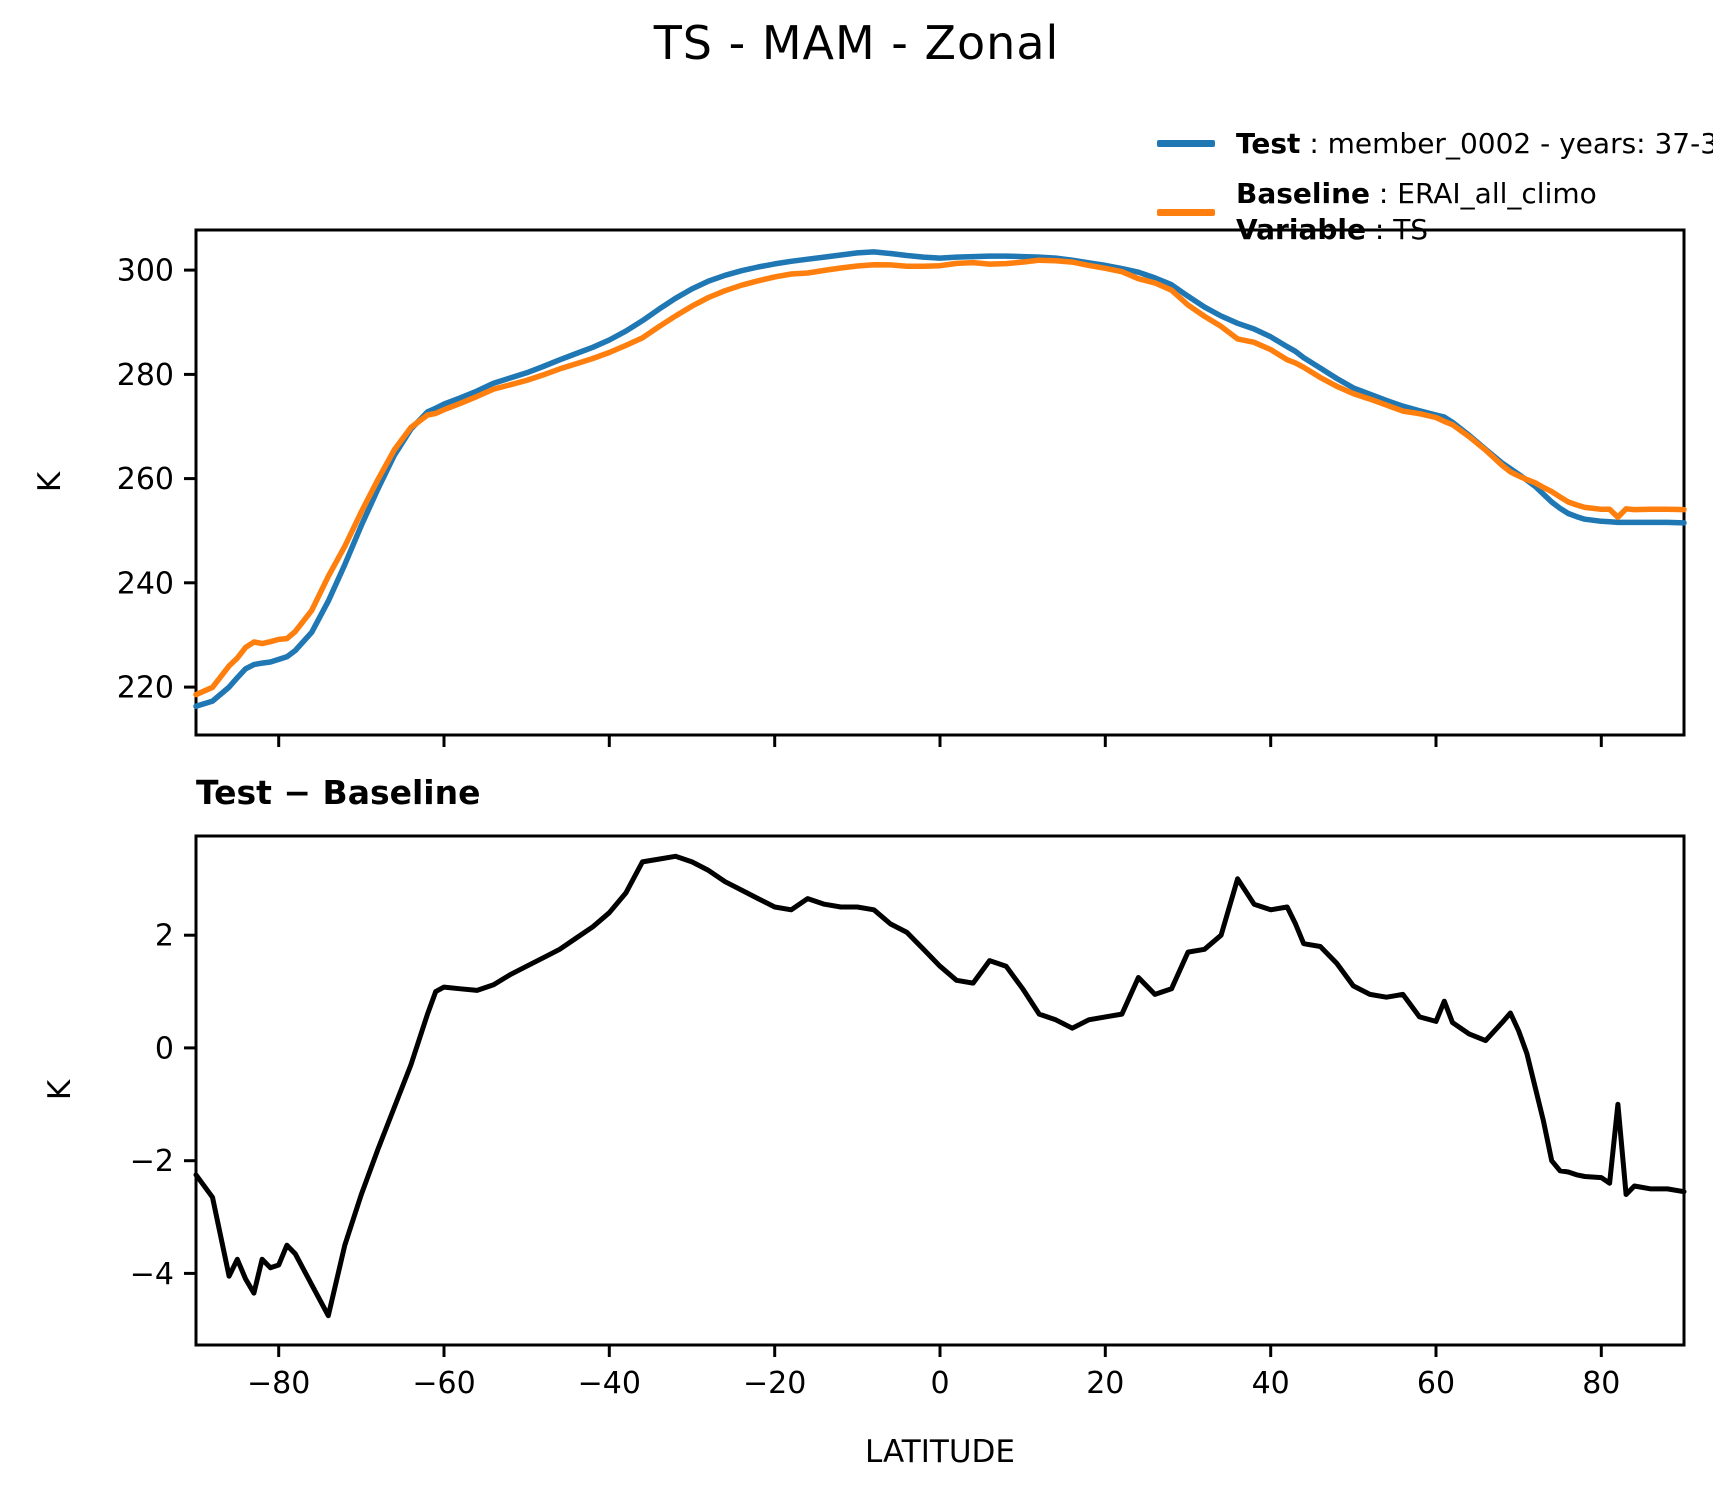 The height and width of the screenshot is (1496, 1713). Describe the element at coordinates (856, 43) in the screenshot. I see `page-title: TS - MAM - Zonal` at that location.